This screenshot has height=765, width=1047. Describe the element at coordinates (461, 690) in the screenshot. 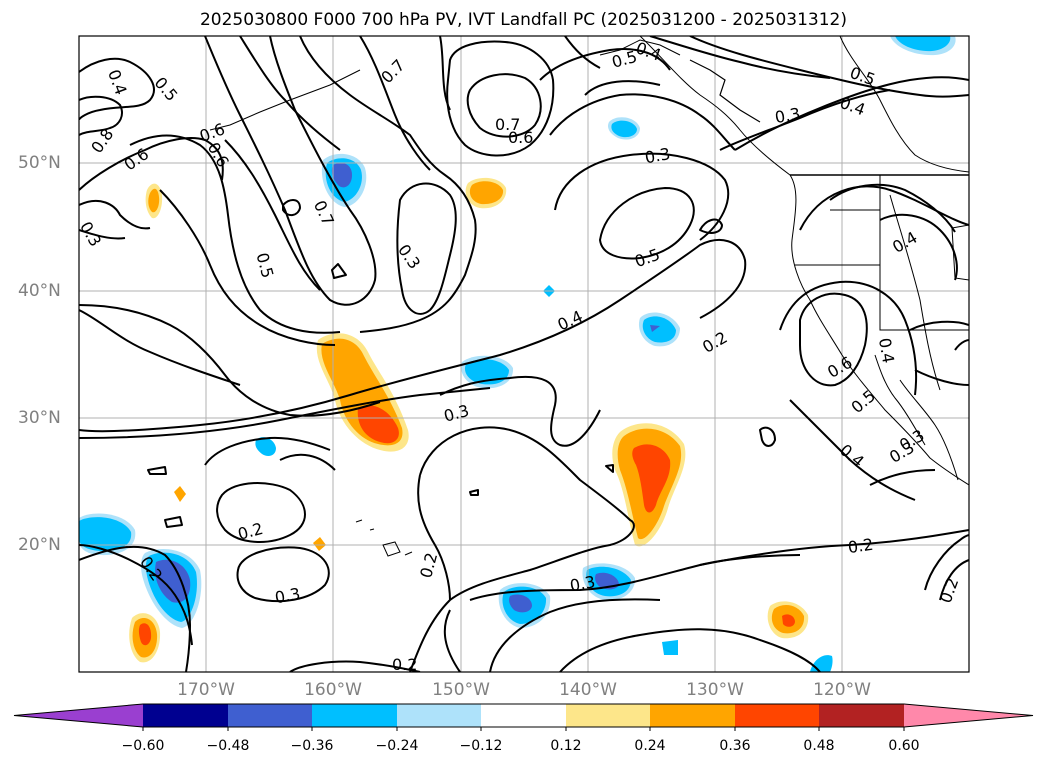

I see `lon-label: 150°W` at that location.